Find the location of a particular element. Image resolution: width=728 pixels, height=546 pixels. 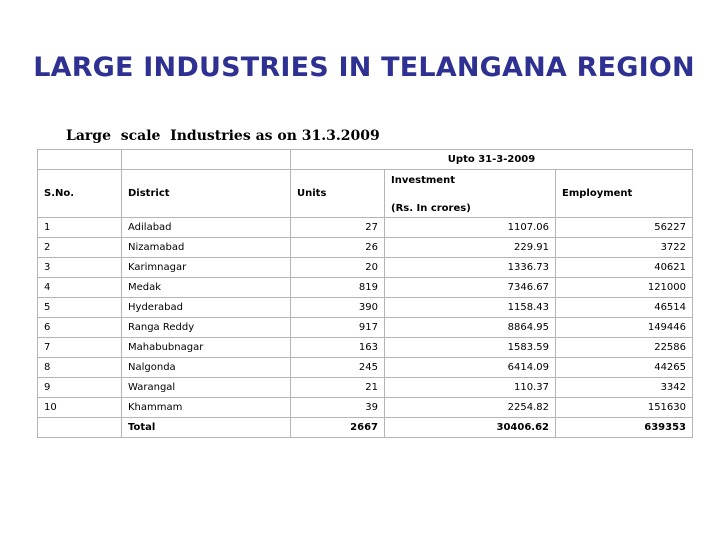

investment-cell: 2254.82 is located at coordinates (470, 407).